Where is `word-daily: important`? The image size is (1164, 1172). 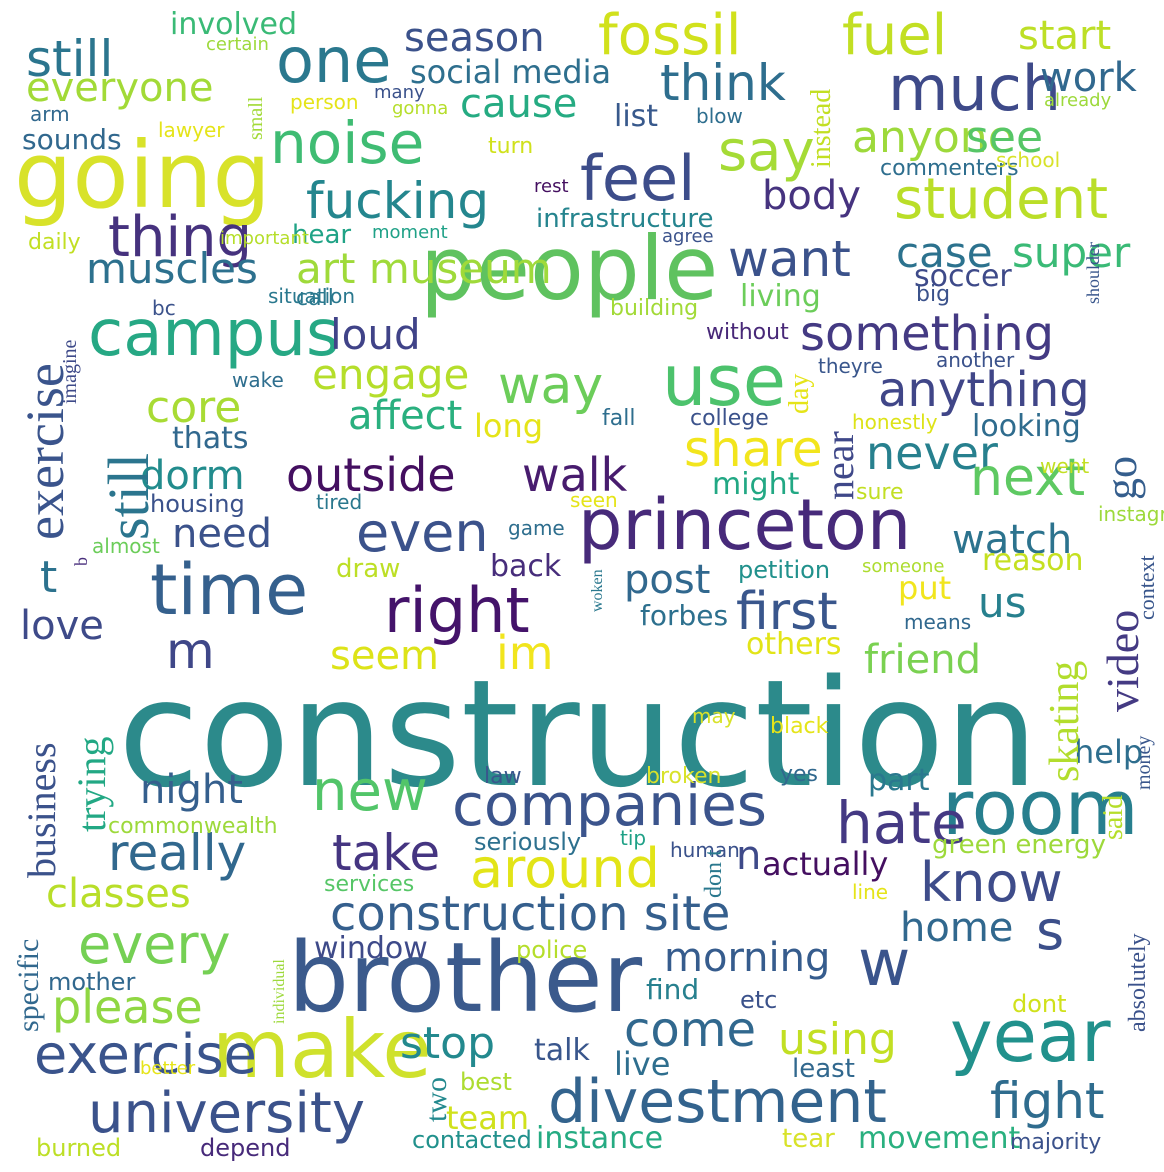 word-daily: important is located at coordinates (264, 238).